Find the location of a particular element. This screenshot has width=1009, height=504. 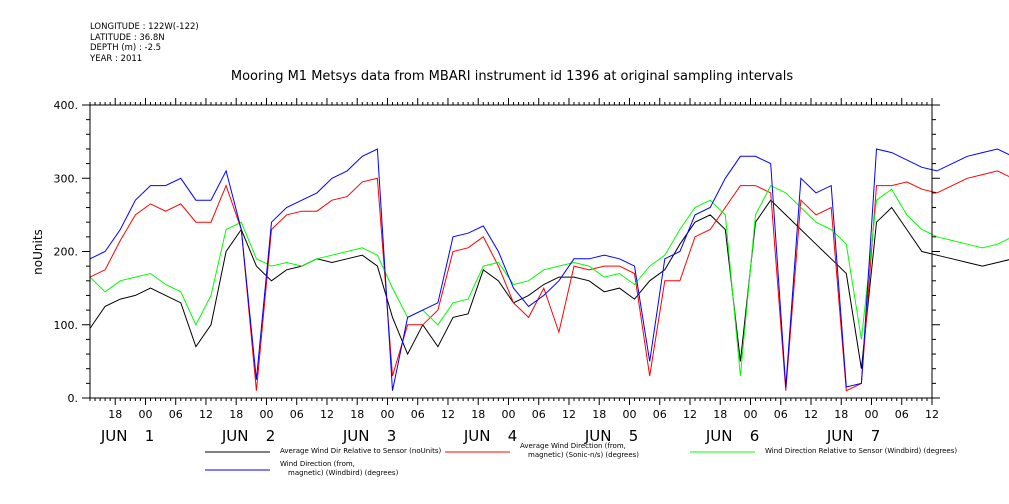

x-day-label: 1 is located at coordinates (150, 436).